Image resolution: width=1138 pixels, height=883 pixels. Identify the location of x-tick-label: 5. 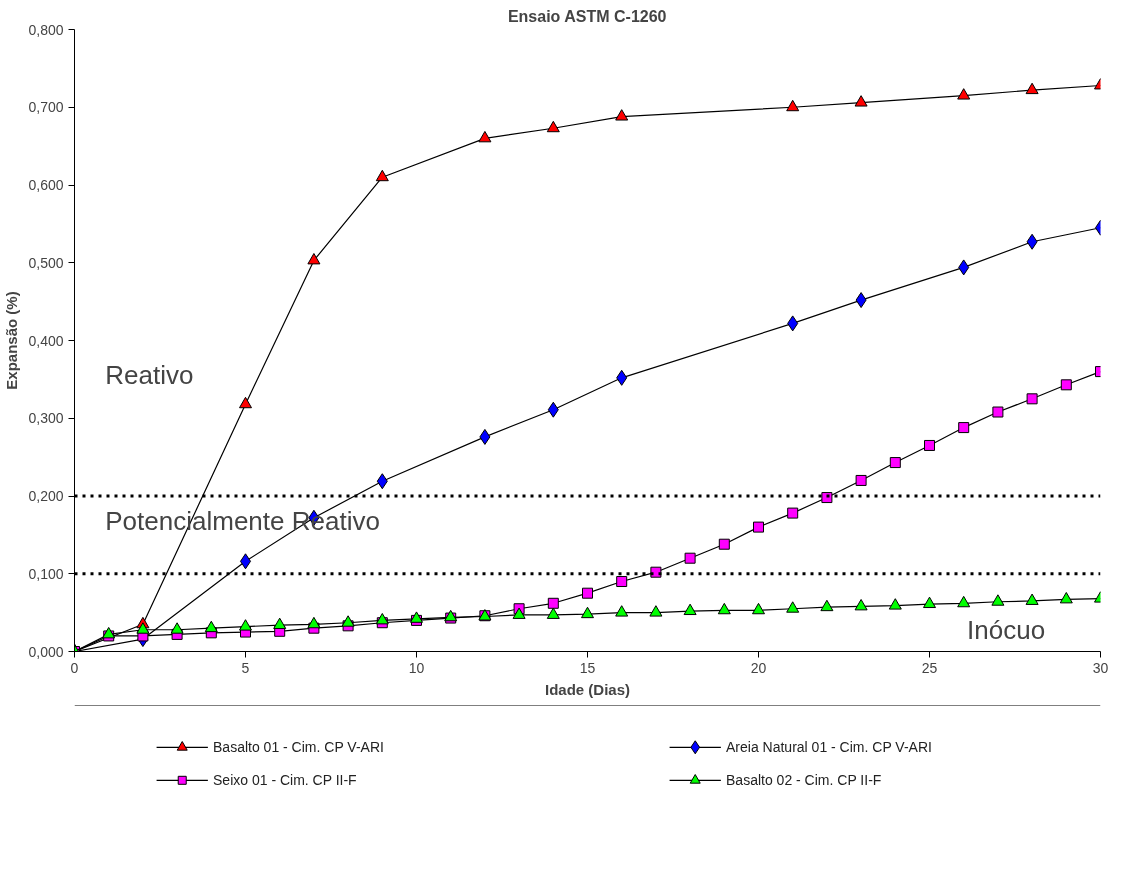
(245, 667).